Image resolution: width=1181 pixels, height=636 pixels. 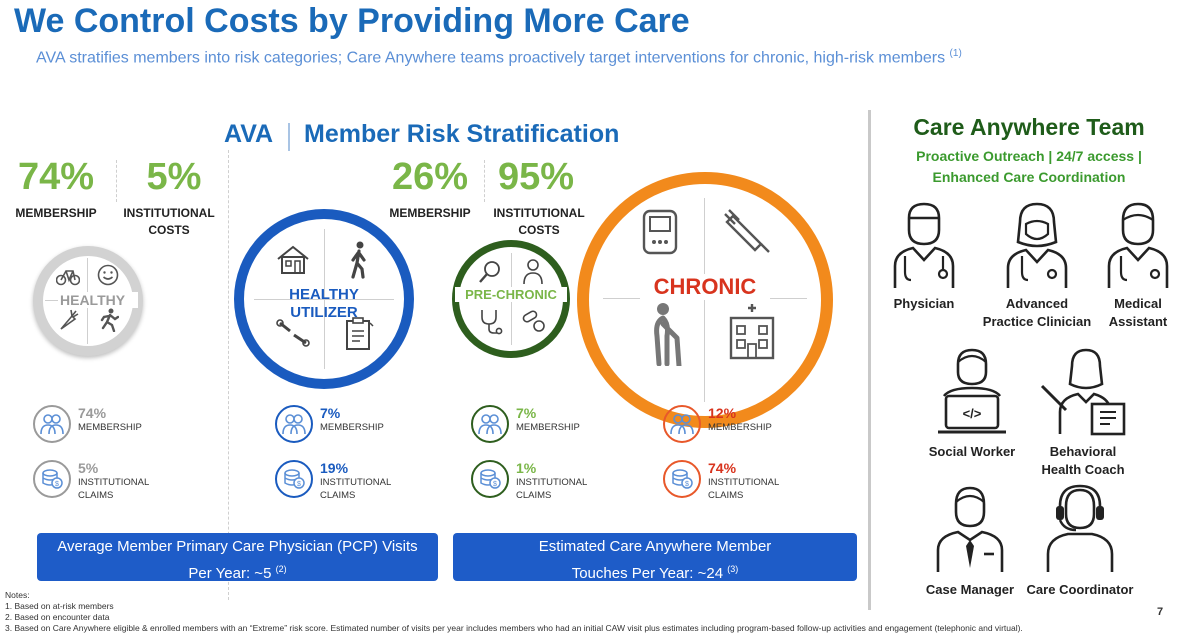 I want to click on healthy-utilizer-label-line2: UTILIZER, so click(x=324, y=312).